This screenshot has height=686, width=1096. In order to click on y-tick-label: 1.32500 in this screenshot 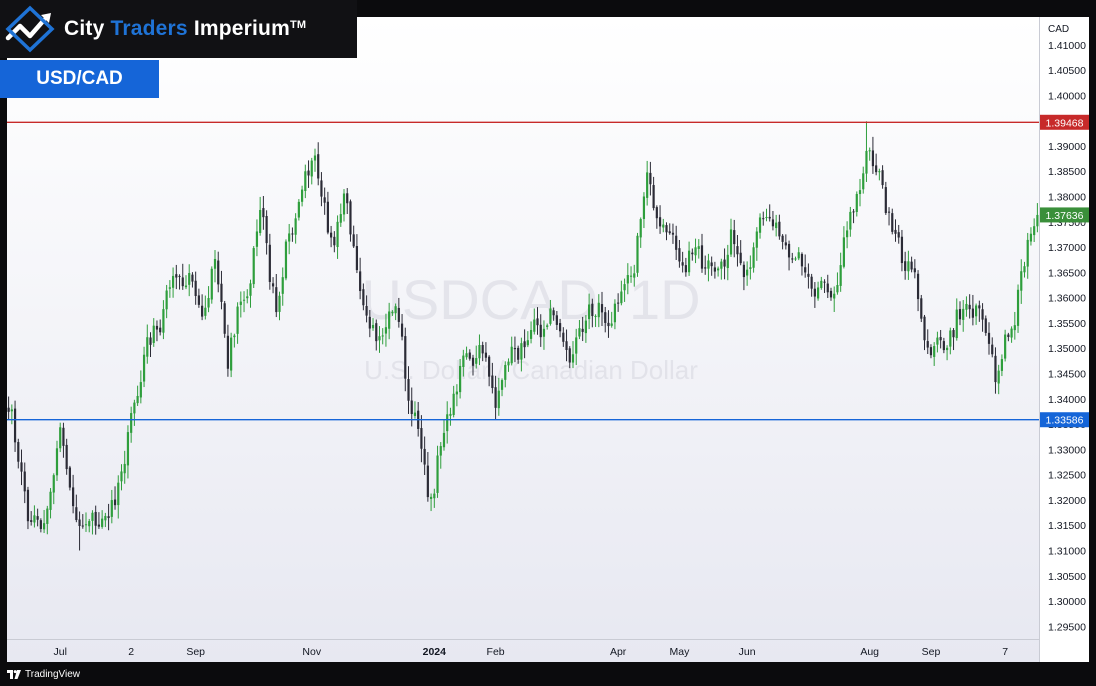, I will do `click(1067, 476)`.